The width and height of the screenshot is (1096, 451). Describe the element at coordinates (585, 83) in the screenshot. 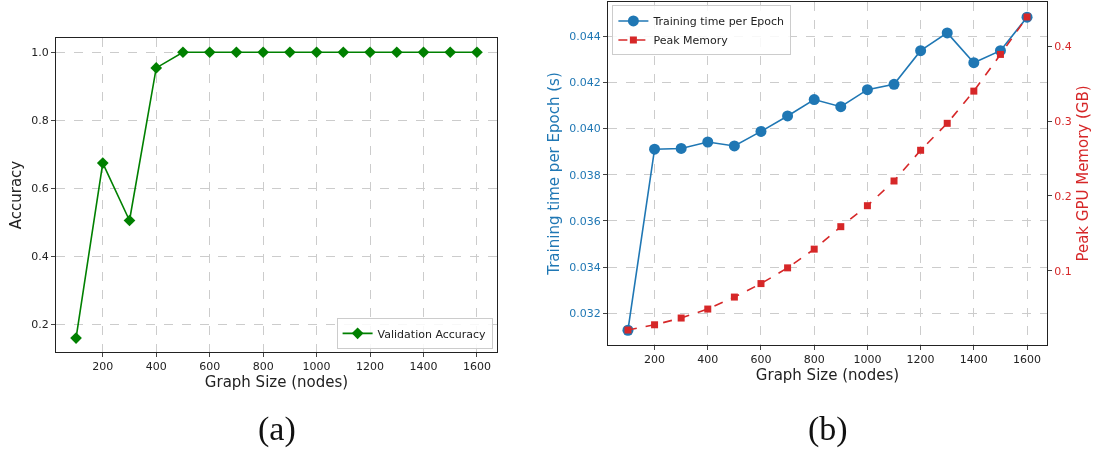

I see `y-tick-label: 0.042` at that location.